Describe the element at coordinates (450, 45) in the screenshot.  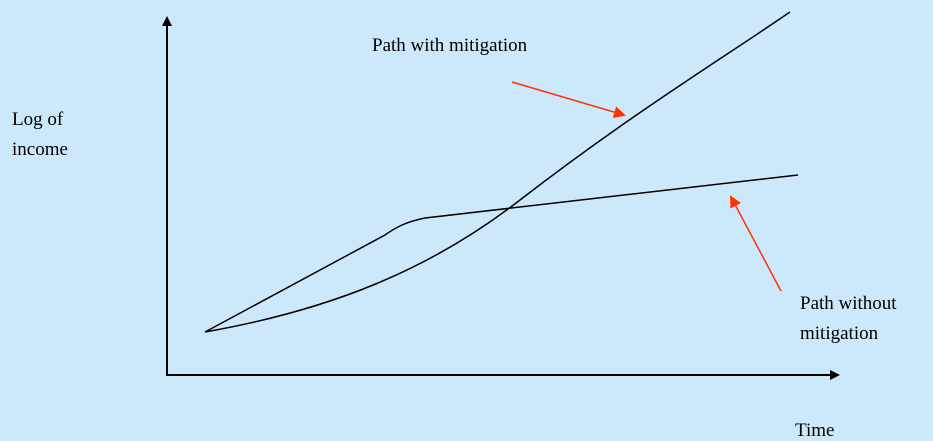
I see `annotation: Path with mitigation` at that location.